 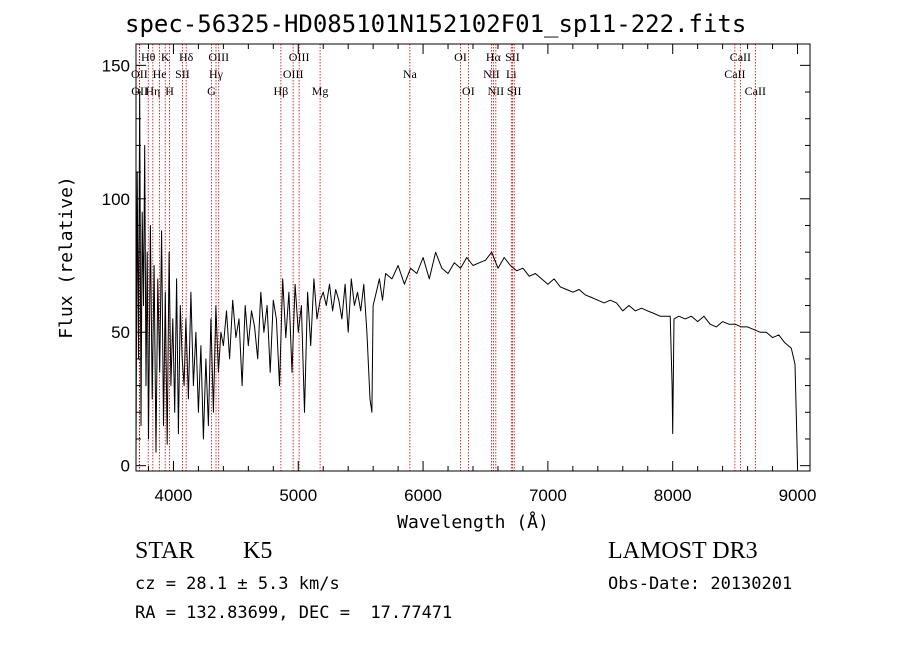 What do you see at coordinates (216, 74) in the screenshot?
I see `line-marker-label-10: Hγ` at bounding box center [216, 74].